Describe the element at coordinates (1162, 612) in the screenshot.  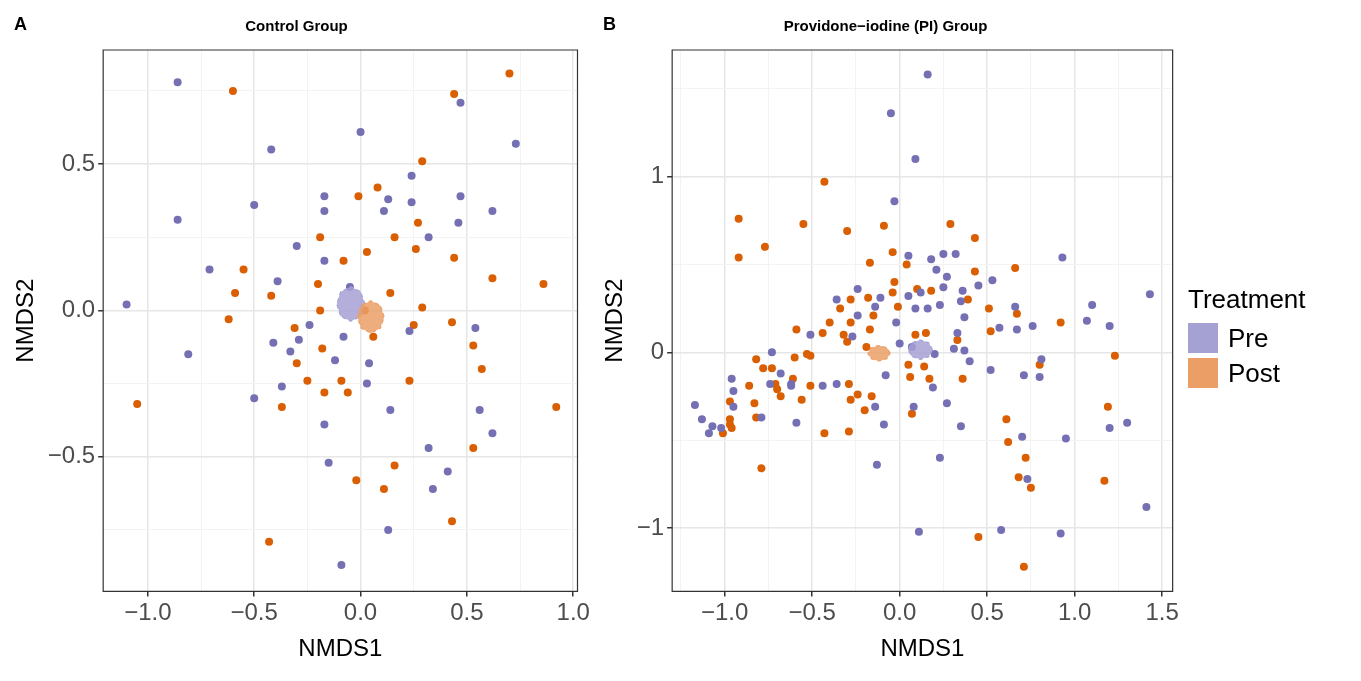
I see `x-tick-label: 1.5` at that location.